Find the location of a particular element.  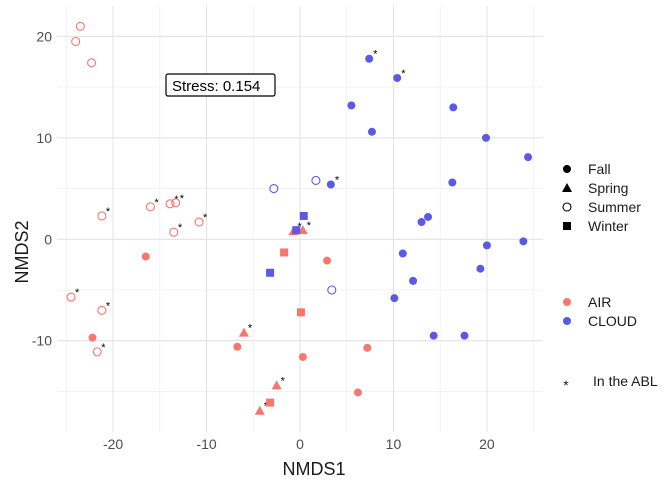

legend-shape-label: Summer is located at coordinates (614, 207).